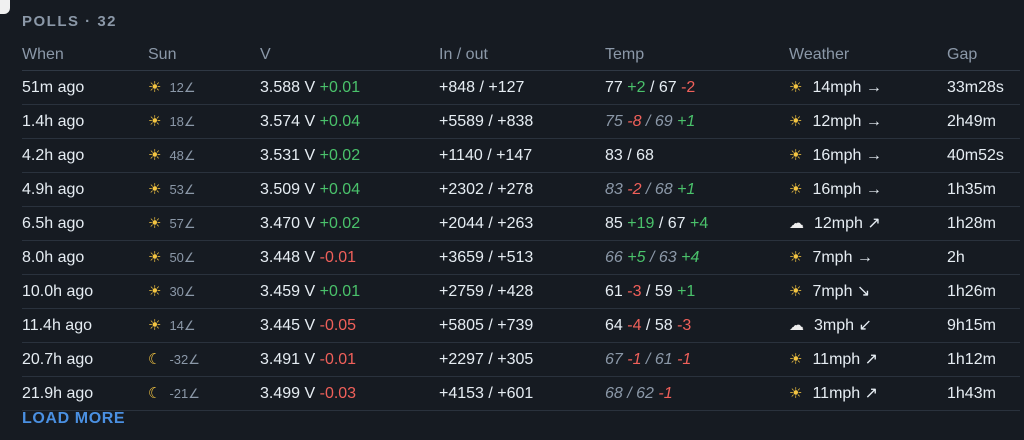 This screenshot has width=1024, height=440. What do you see at coordinates (686, 121) in the screenshot?
I see `temp-out-delta: +1` at bounding box center [686, 121].